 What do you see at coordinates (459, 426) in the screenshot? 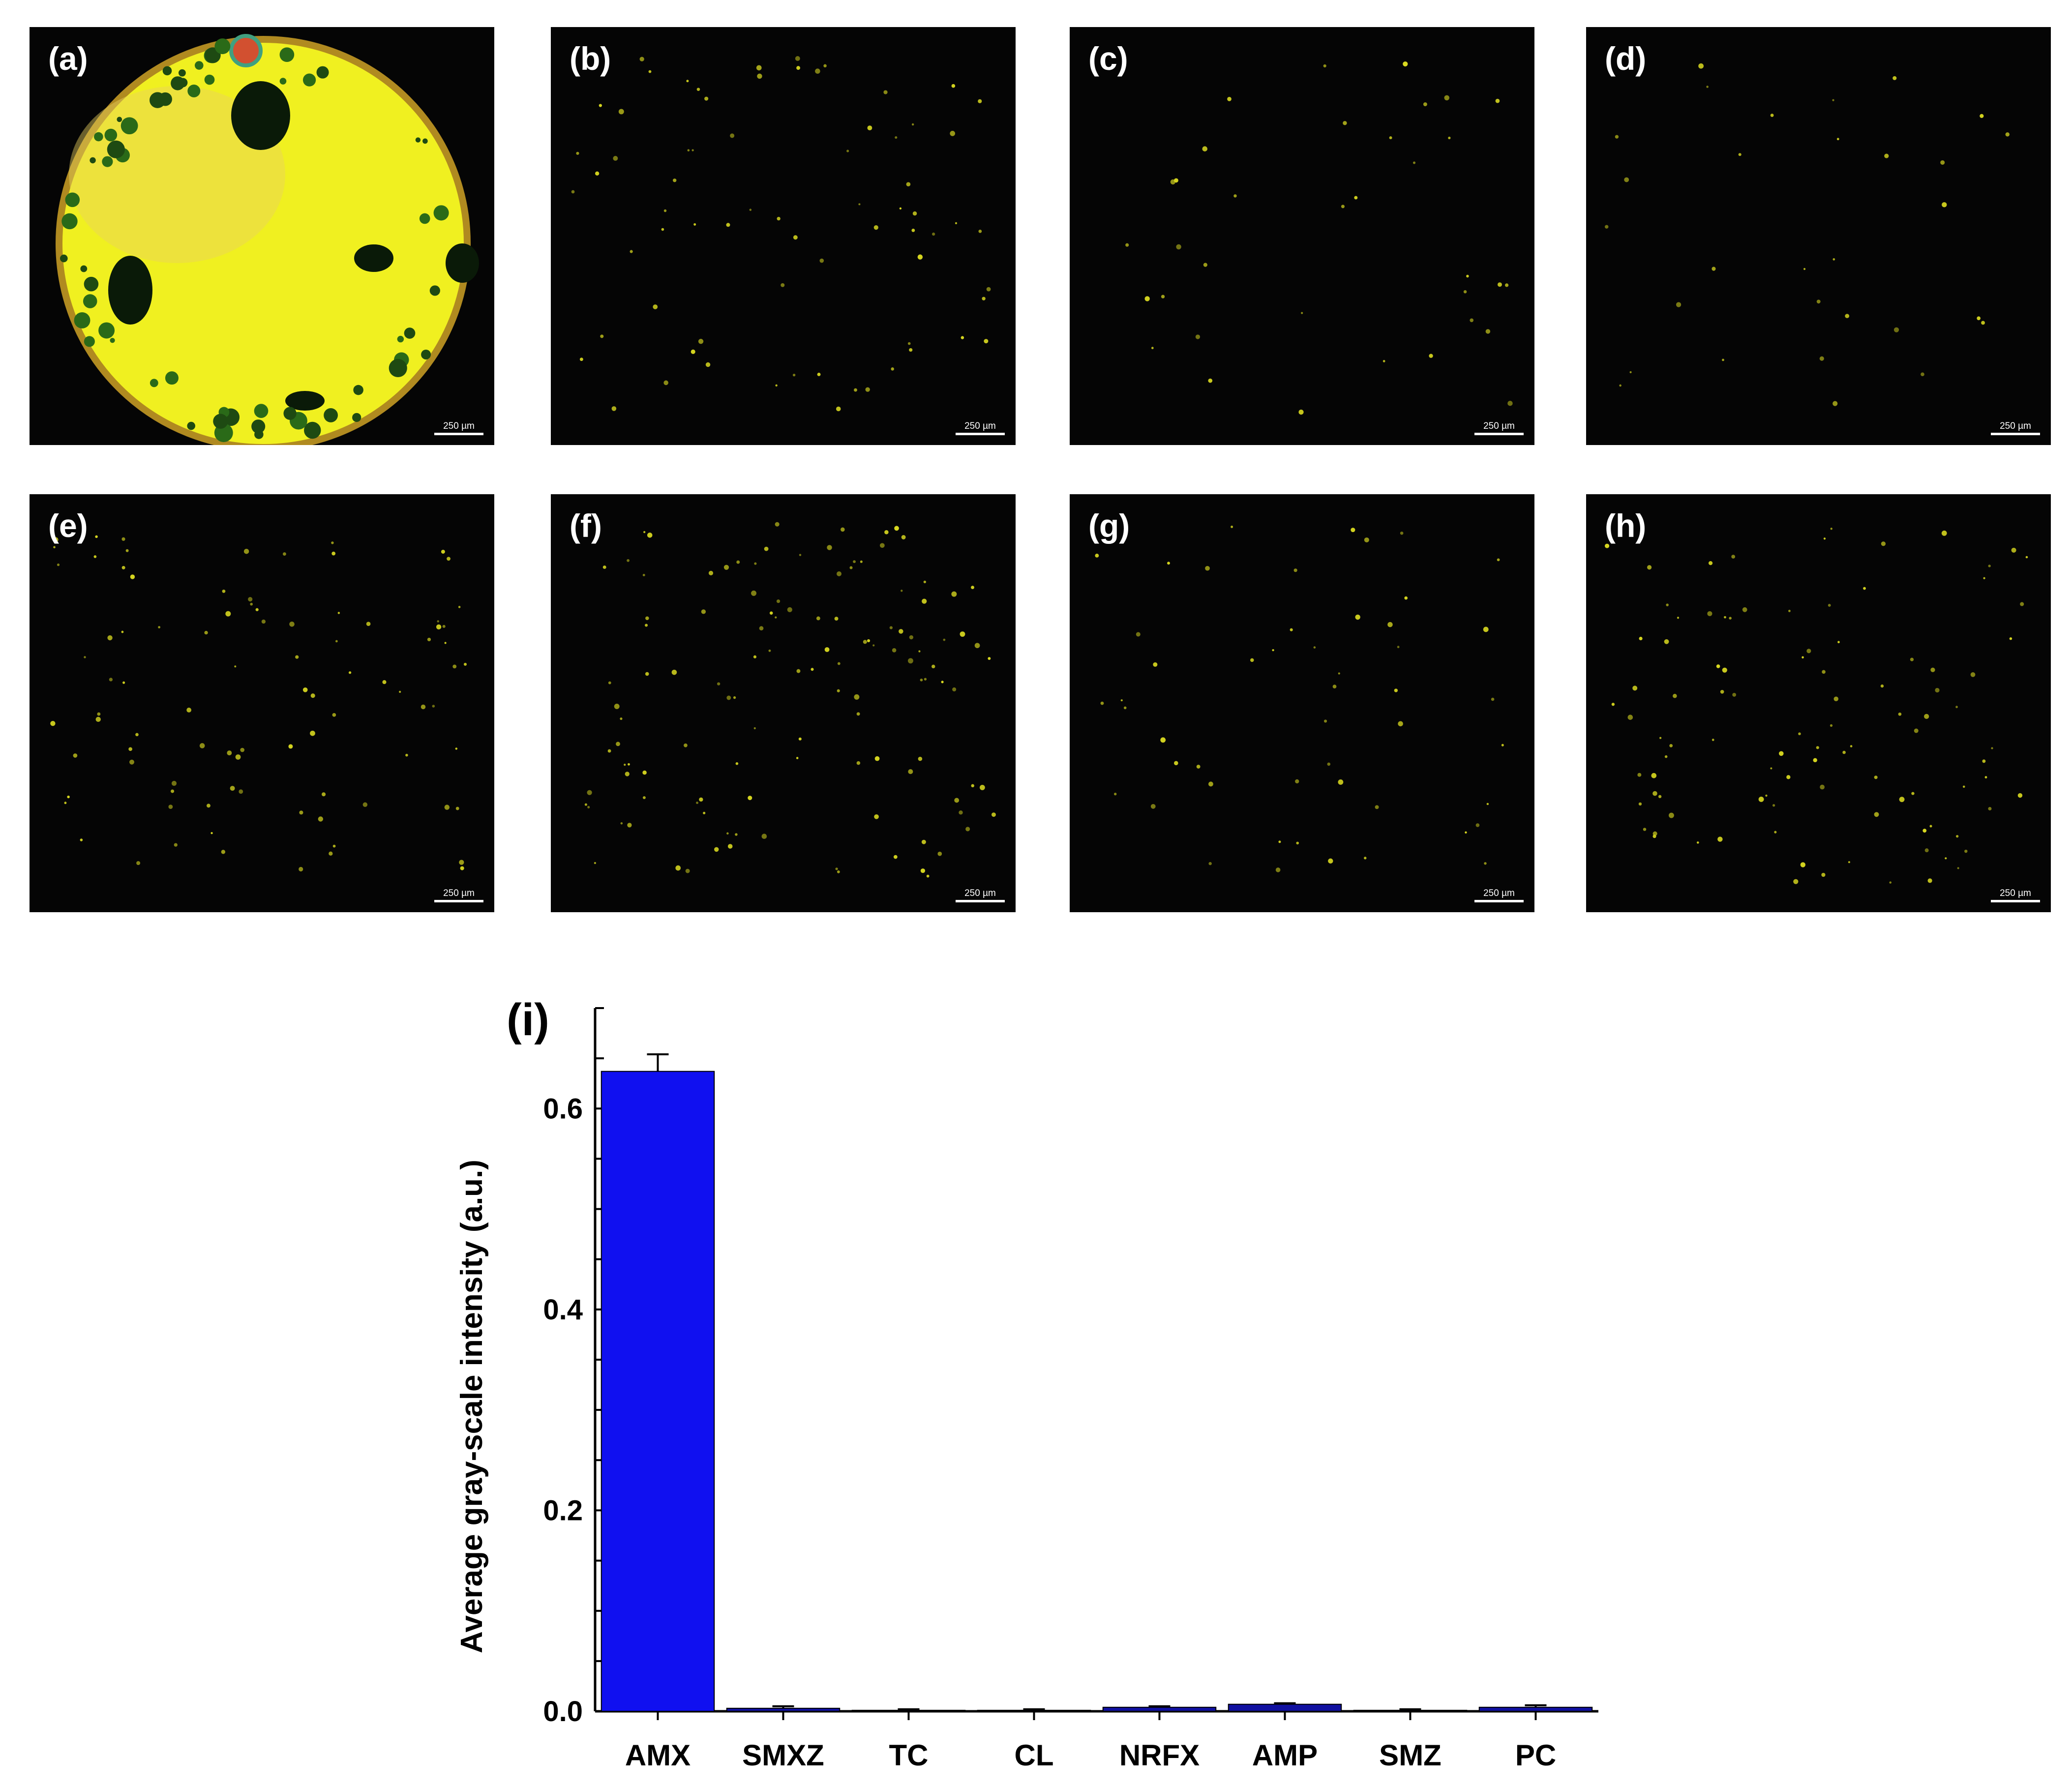
I see `scale-bar-label: 250 µm` at bounding box center [459, 426].